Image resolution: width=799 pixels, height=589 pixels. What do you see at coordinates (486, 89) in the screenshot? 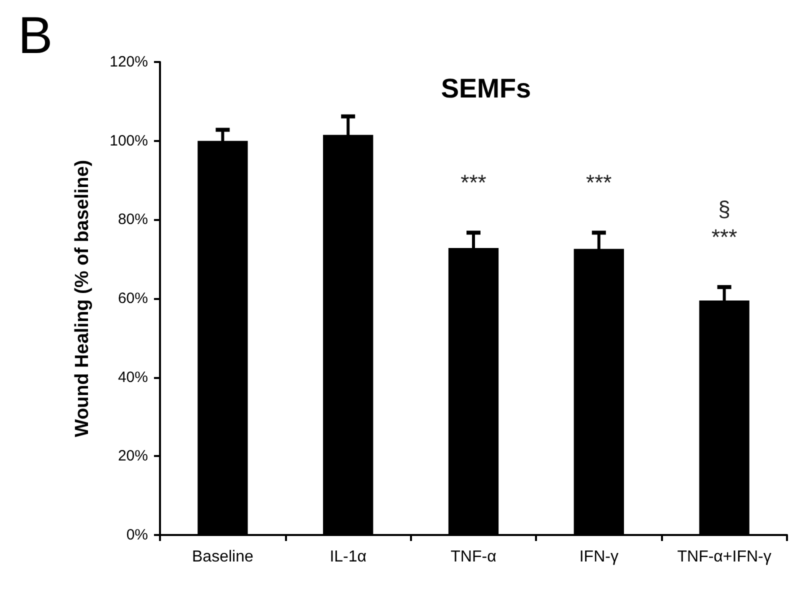
I see `chart-title: SEMFs` at bounding box center [486, 89].